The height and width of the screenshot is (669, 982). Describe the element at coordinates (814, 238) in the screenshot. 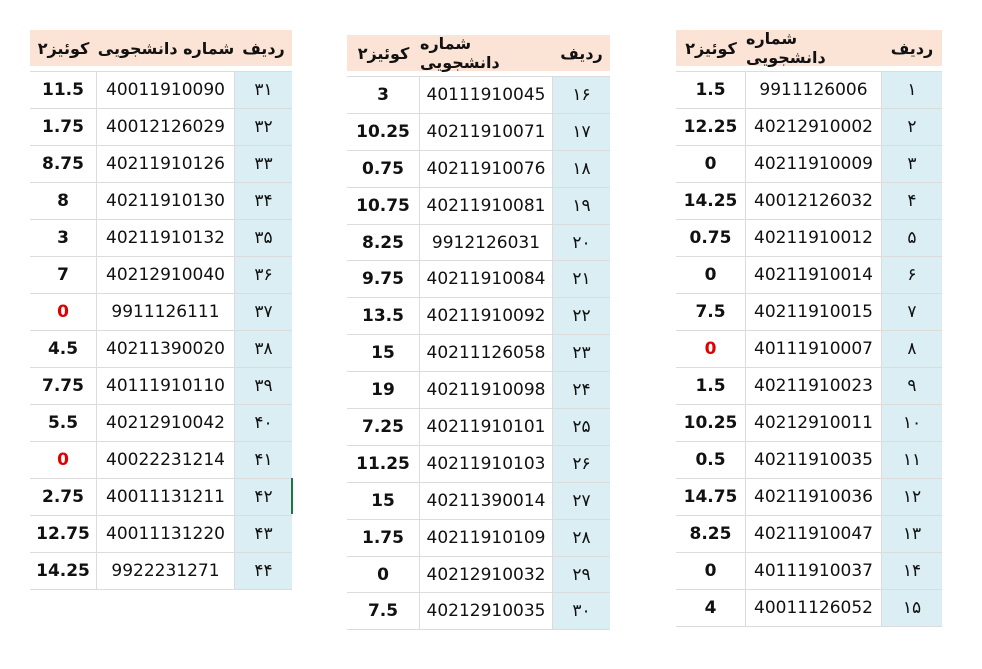

I see `student-id-cell: 40211910012` at that location.